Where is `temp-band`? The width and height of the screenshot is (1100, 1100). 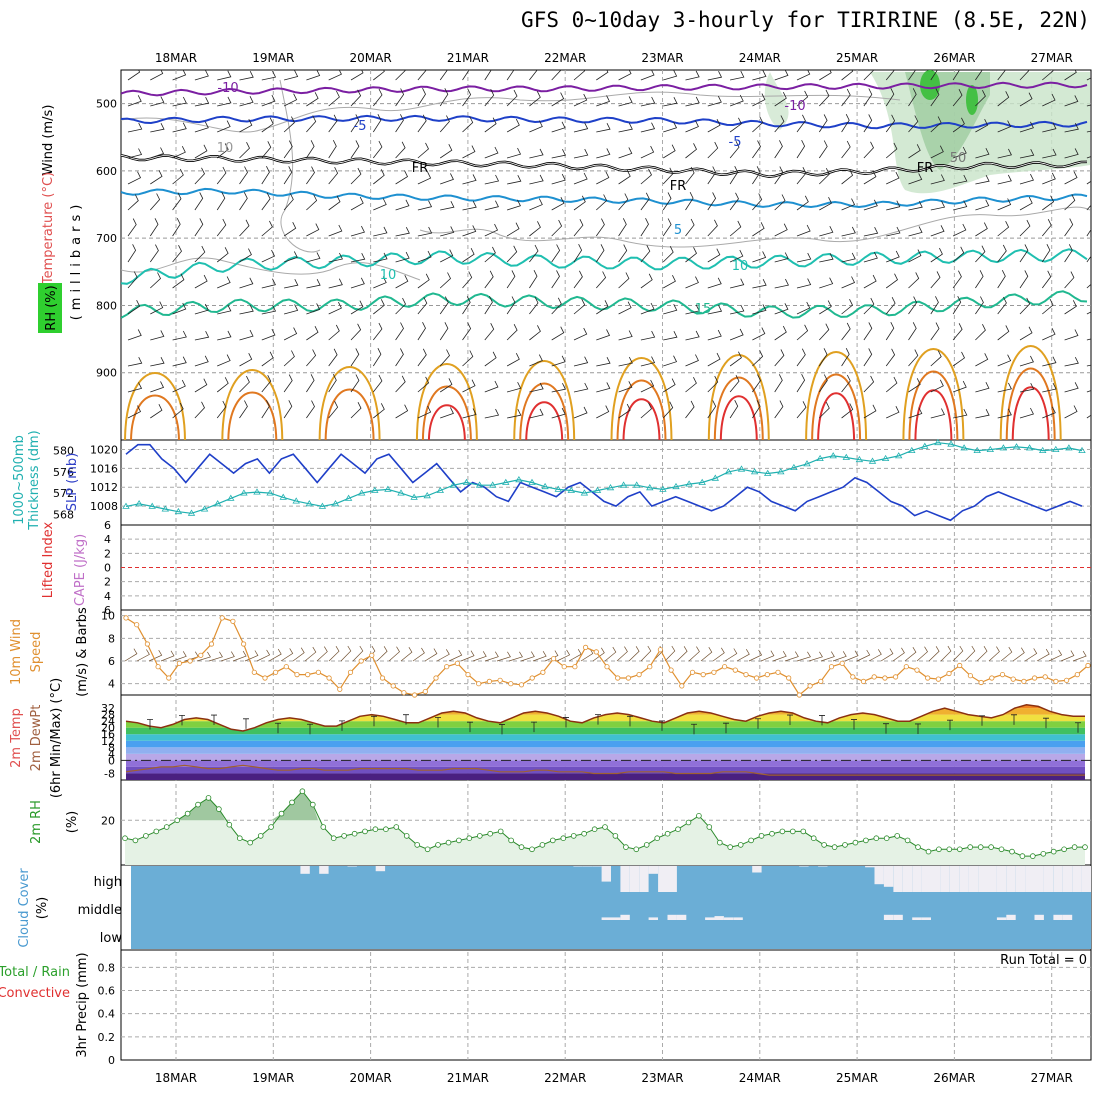 temp-band is located at coordinates (605, 763).